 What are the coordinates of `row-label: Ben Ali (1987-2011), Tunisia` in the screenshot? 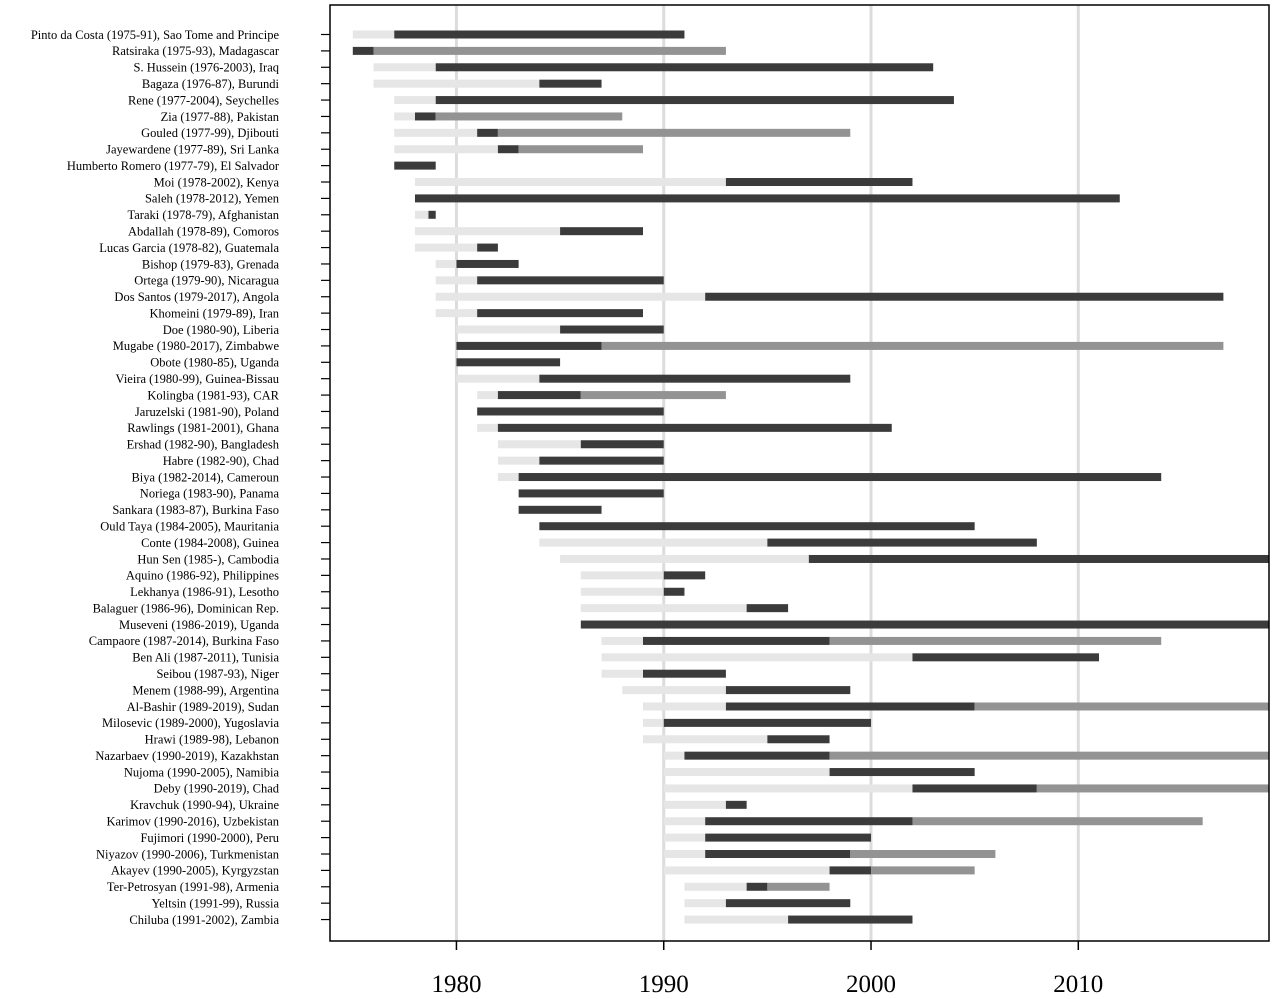 It's located at (205, 658).